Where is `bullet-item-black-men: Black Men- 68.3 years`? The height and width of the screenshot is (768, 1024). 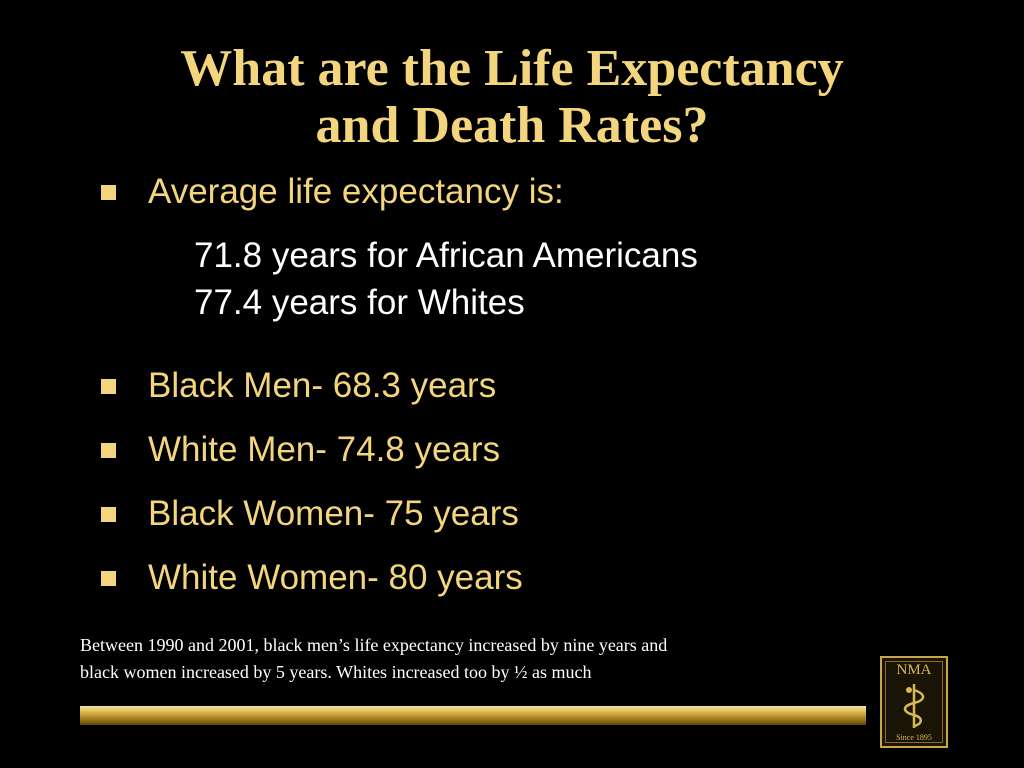
bullet-item-black-men: Black Men- 68.3 years is located at coordinates (538, 398).